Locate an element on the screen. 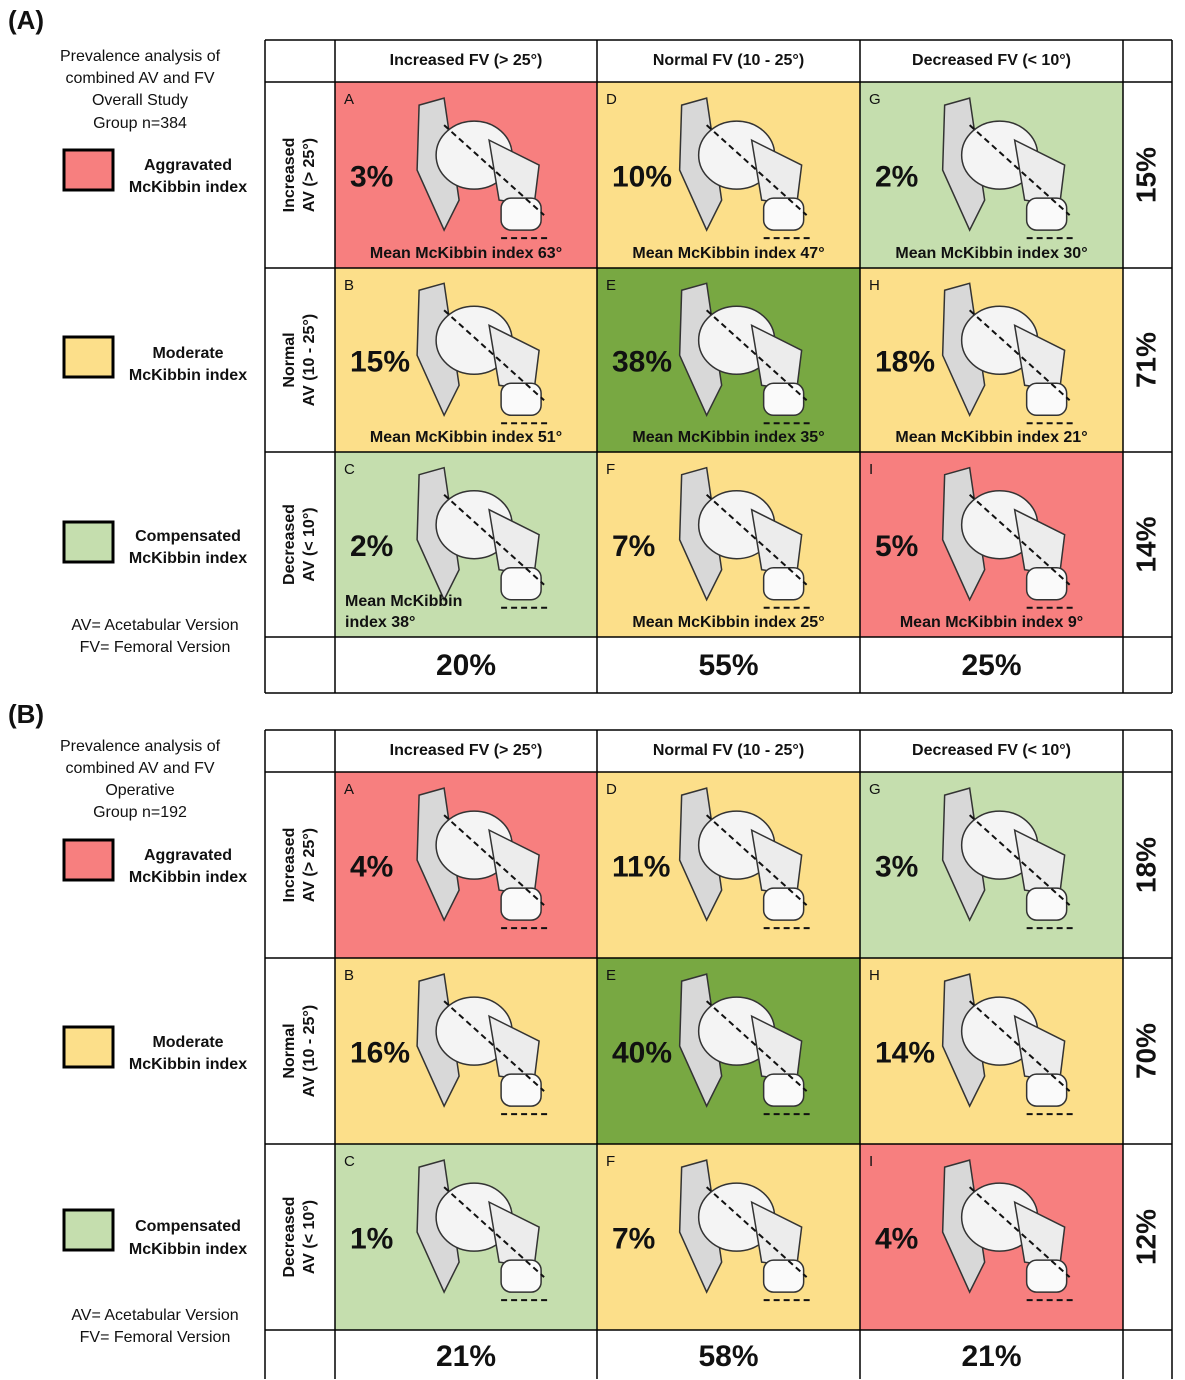 This screenshot has width=1185, height=1380. cell-percent: 40% is located at coordinates (642, 1053).